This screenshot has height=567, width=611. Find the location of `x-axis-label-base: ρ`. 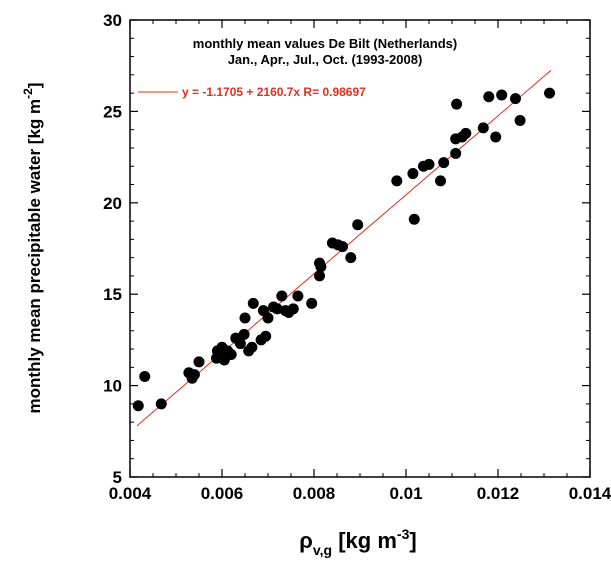

x-axis-label-base: ρ is located at coordinates (306, 540).